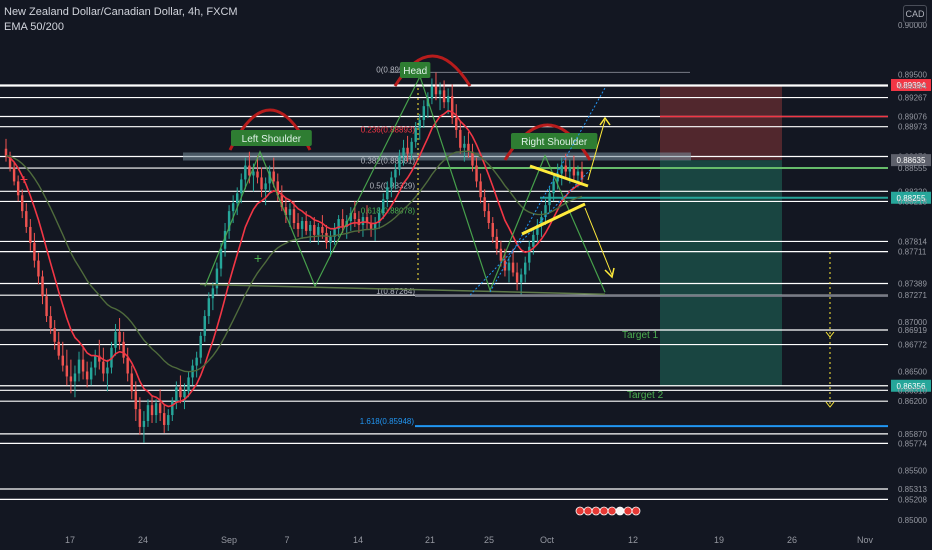 The width and height of the screenshot is (932, 550). I want to click on price-axis-label: 0.87389, so click(912, 283).